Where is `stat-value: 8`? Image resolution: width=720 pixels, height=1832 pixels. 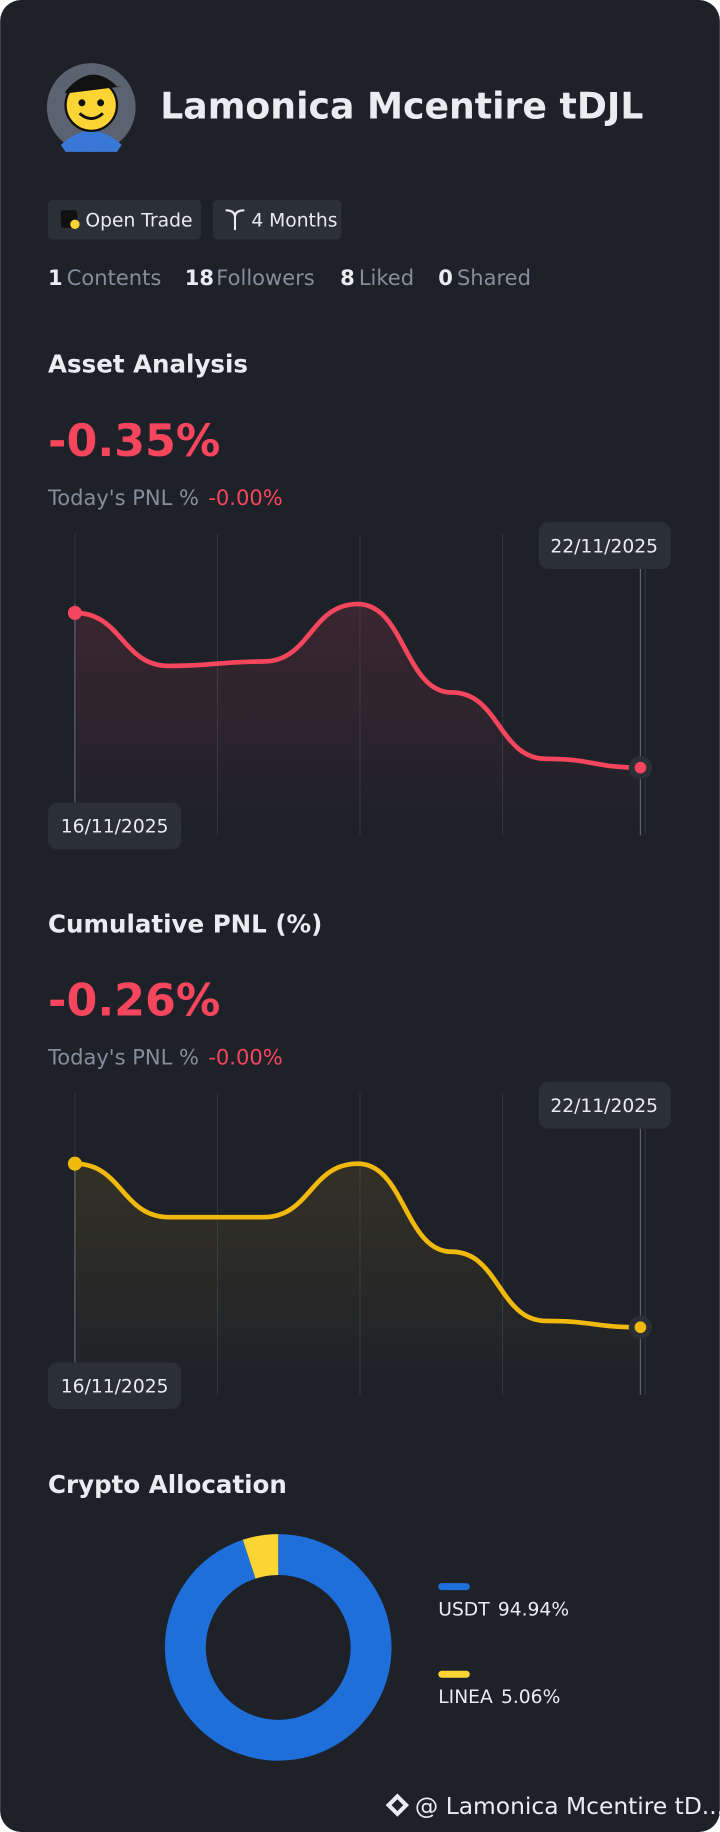 stat-value: 8 is located at coordinates (347, 277).